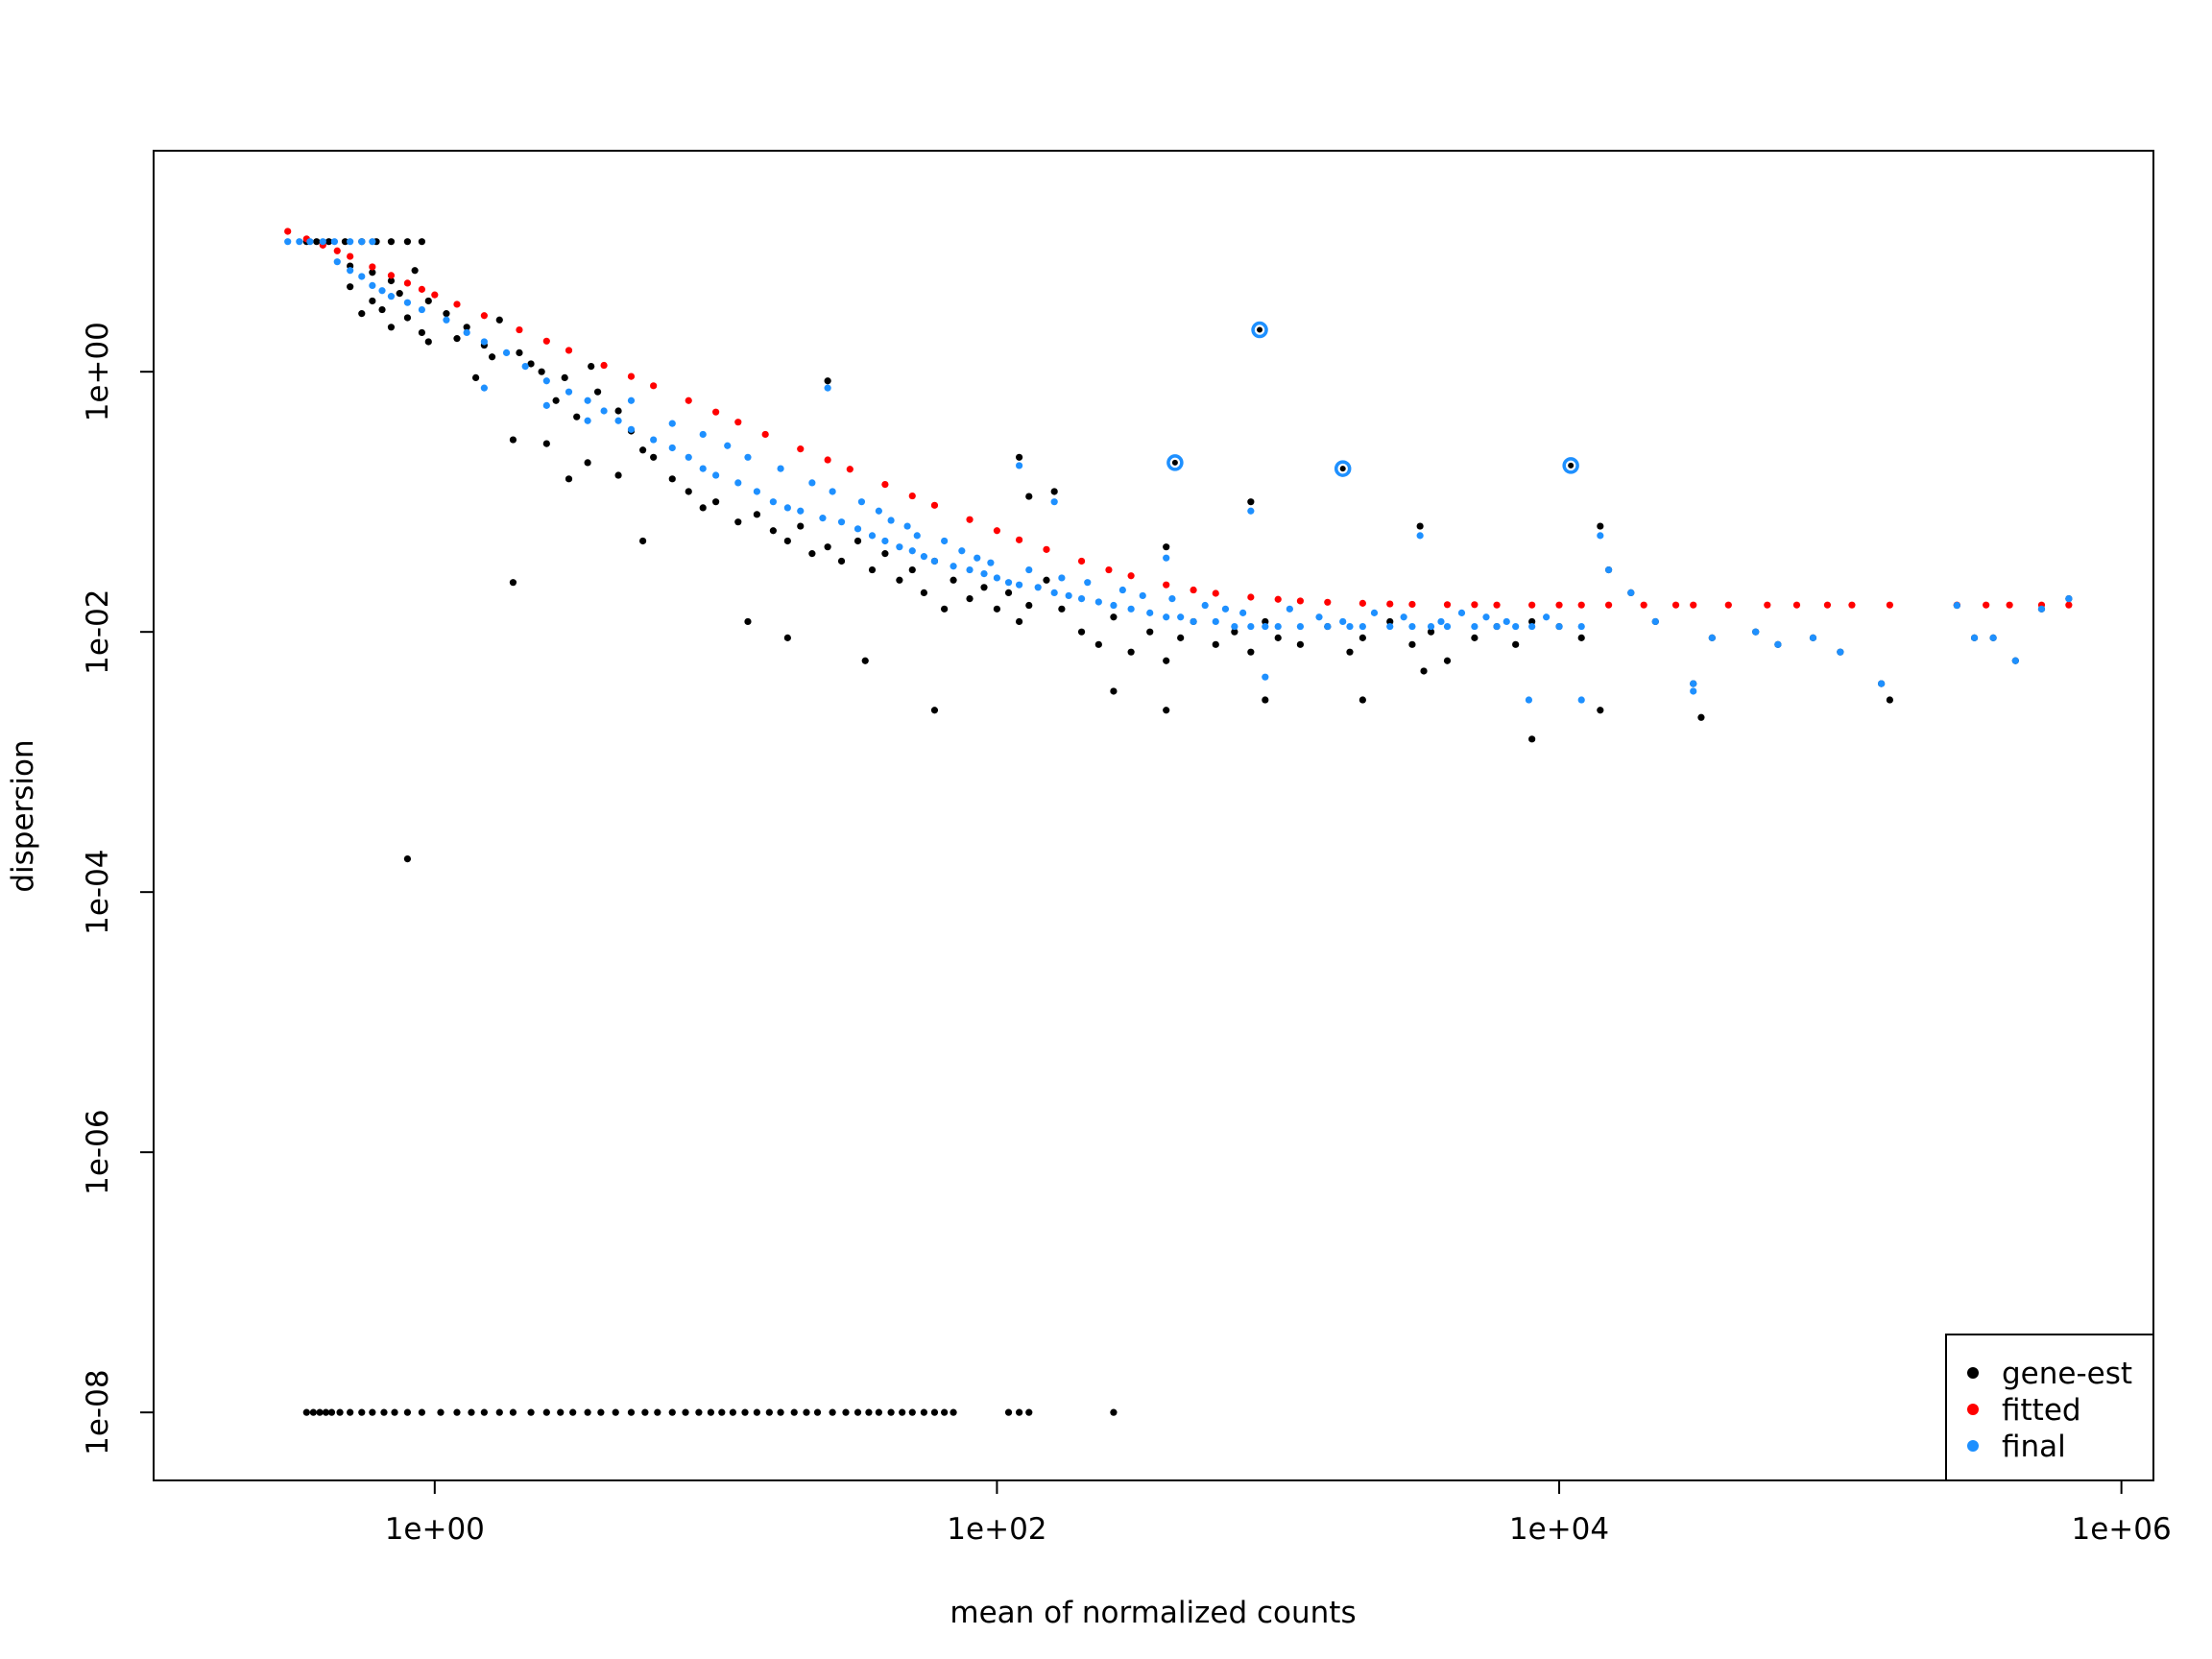  Describe the element at coordinates (23, 815) in the screenshot. I see `y-axis-title: dispersion` at that location.